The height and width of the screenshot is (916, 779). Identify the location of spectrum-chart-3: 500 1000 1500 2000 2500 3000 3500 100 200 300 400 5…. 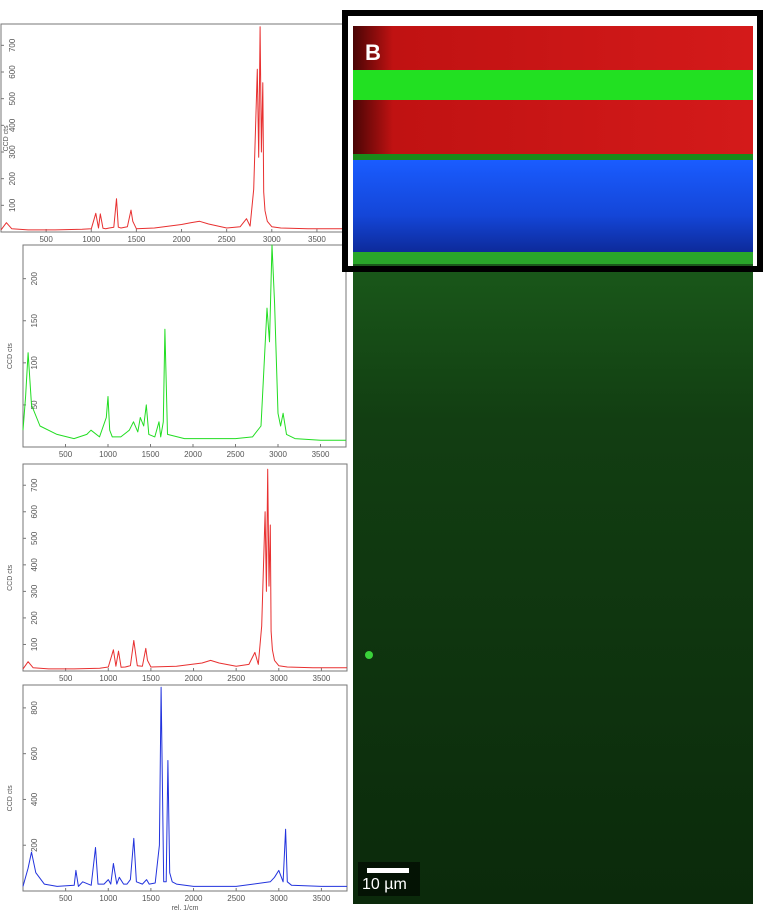
(177, 573).